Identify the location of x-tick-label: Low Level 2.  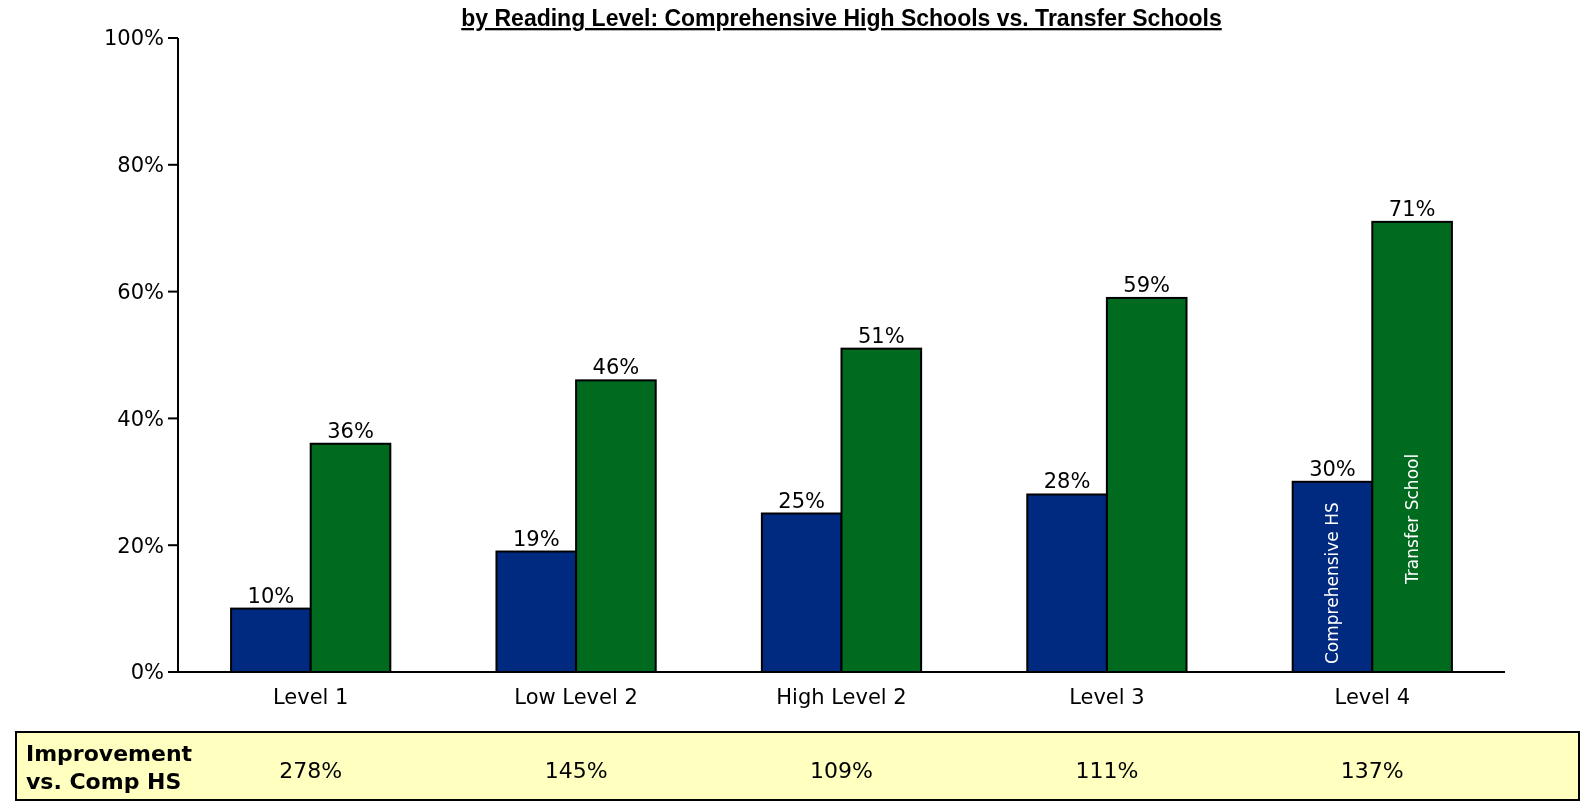
(576, 697).